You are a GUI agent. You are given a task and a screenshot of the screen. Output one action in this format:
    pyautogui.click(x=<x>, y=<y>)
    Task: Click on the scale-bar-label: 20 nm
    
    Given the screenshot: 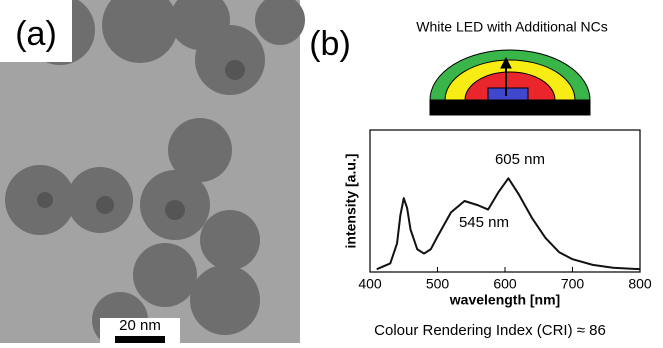 What is the action you would take?
    pyautogui.click(x=140, y=325)
    